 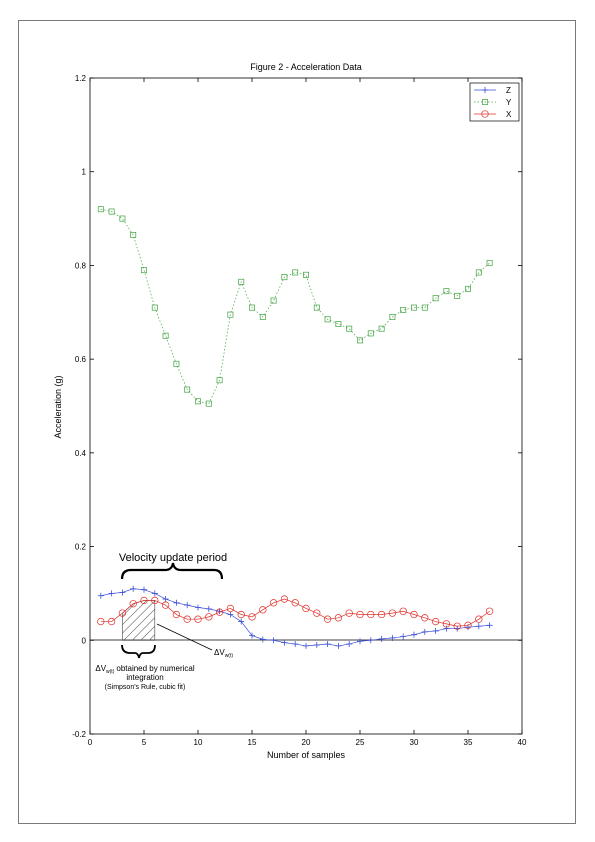 What do you see at coordinates (184, 637) in the screenshot?
I see `delta-v-pointer-line` at bounding box center [184, 637].